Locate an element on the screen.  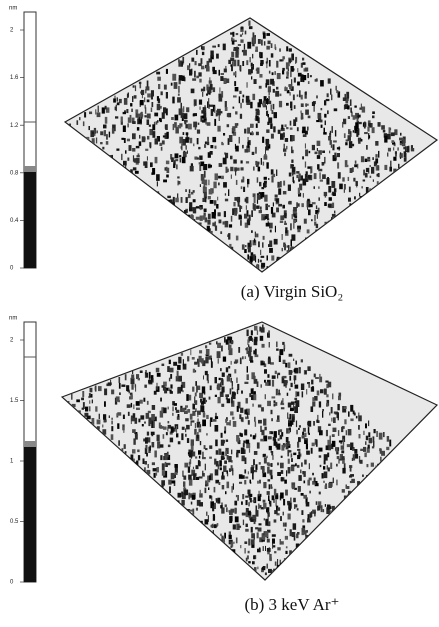
caption: (b) 3 keV Ar⁺ is located at coordinates (291, 604).